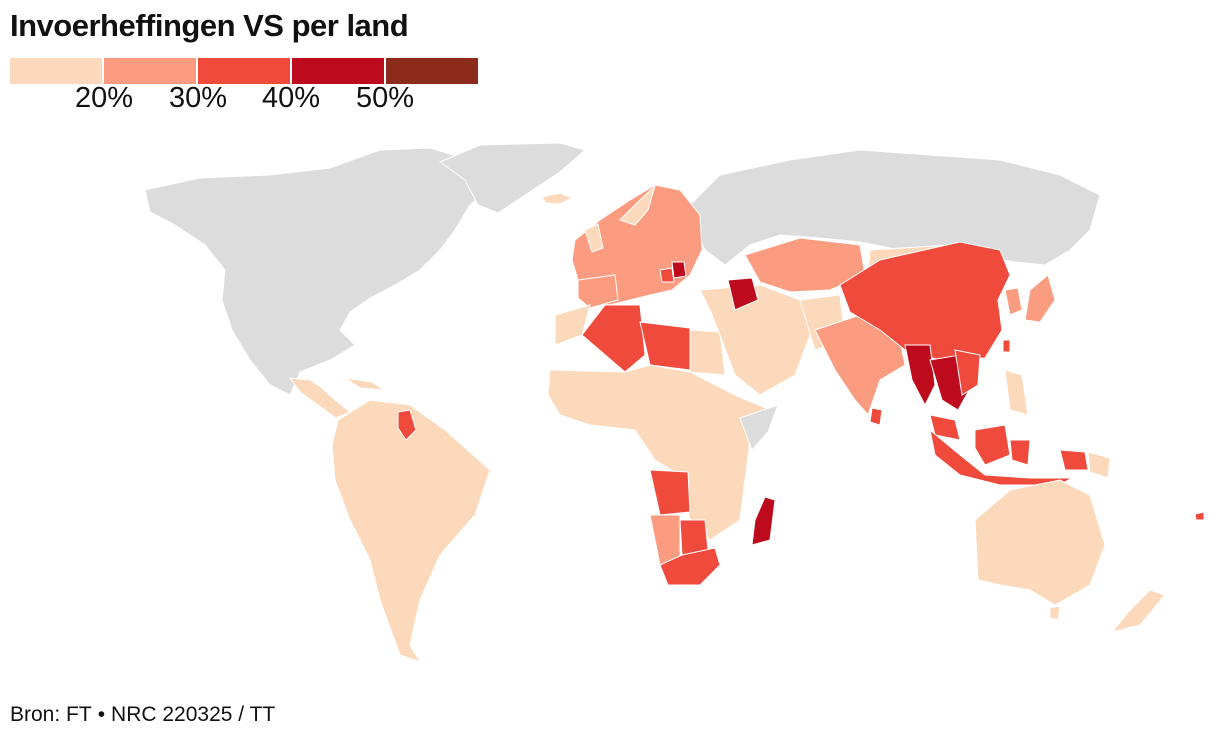 This screenshot has width=1220, height=744. Describe the element at coordinates (1016, 392) in the screenshot. I see `philippines` at that location.